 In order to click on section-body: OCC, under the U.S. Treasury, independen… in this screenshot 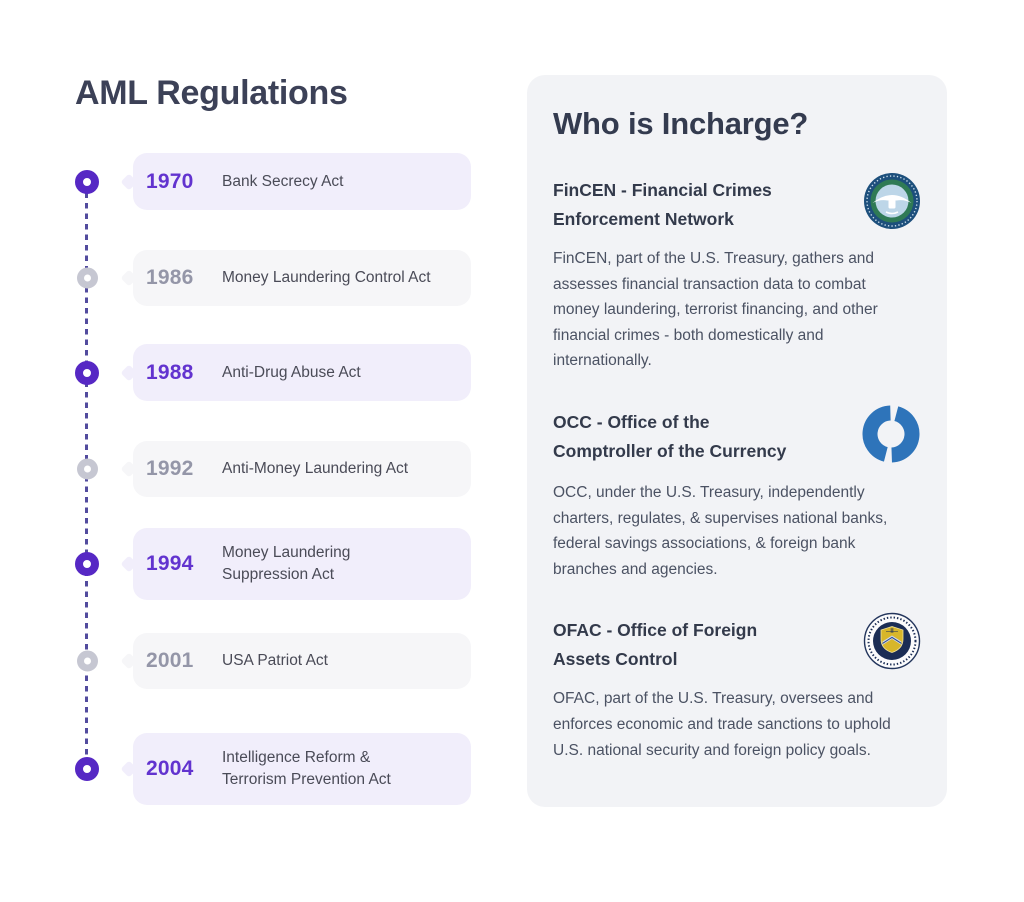, I will do `click(720, 530)`.